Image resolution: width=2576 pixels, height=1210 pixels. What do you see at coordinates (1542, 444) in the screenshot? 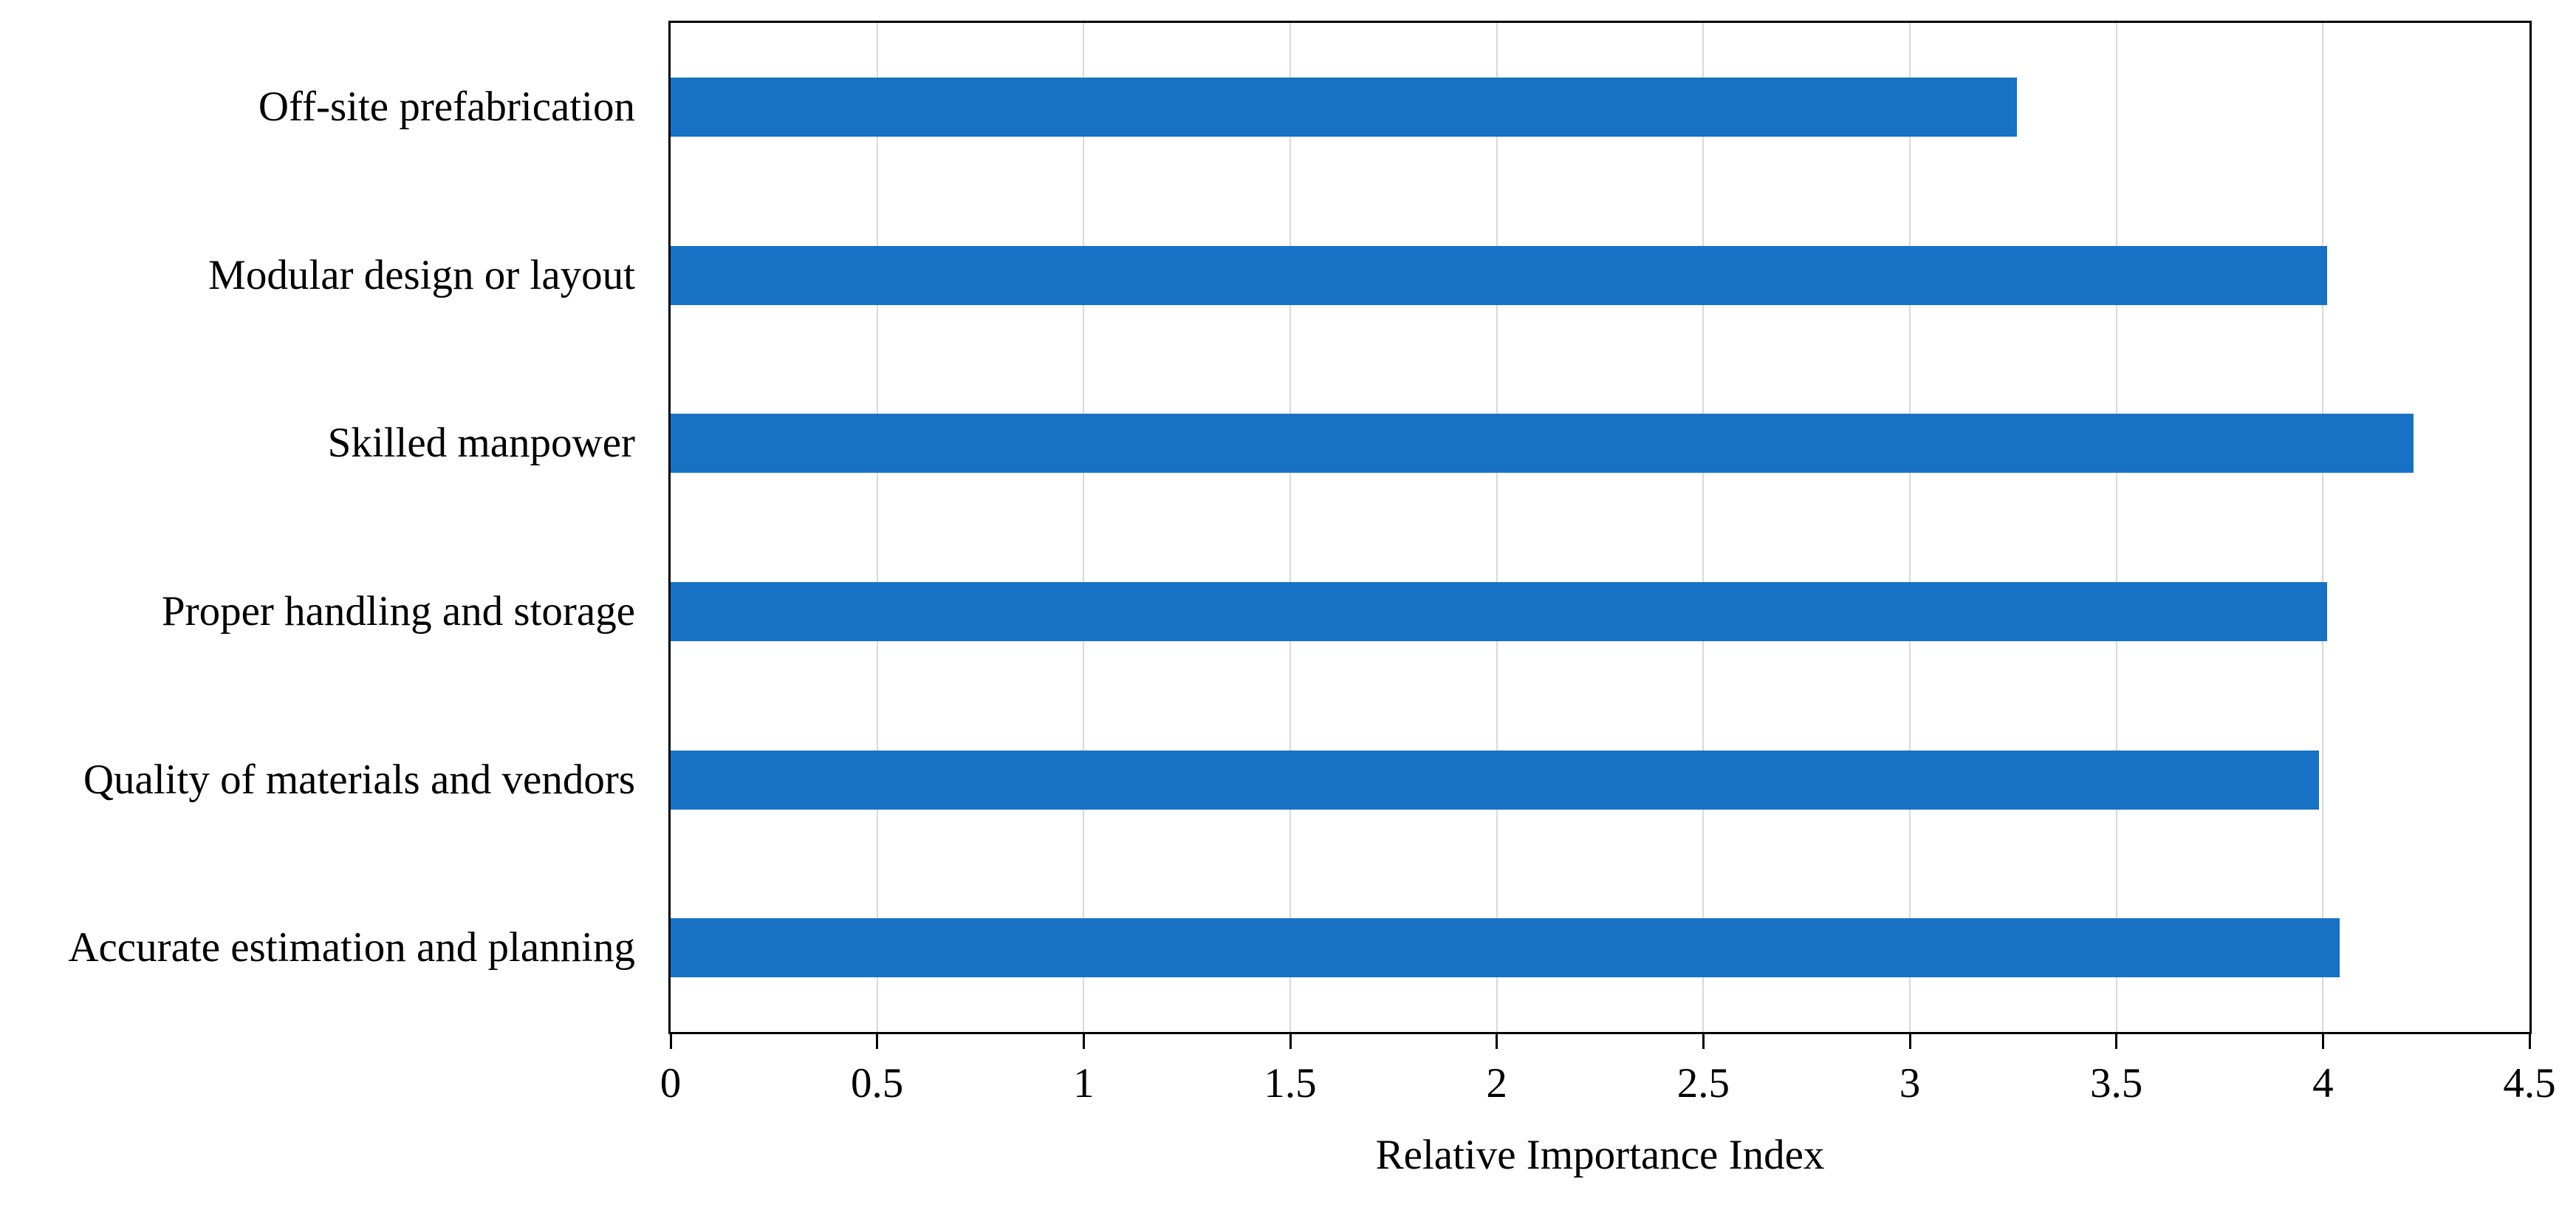
I see `bar-skilled-manpower` at bounding box center [1542, 444].